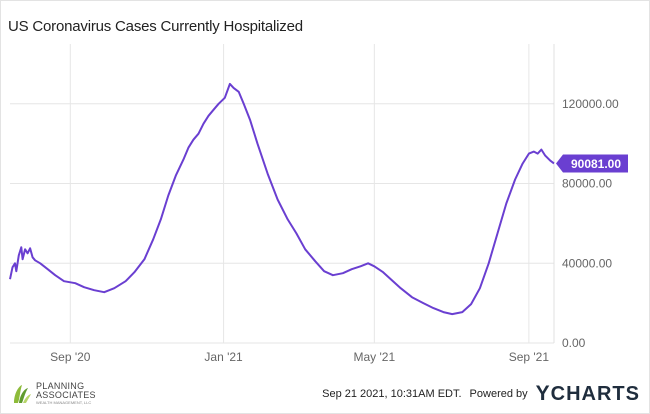 The height and width of the screenshot is (414, 650). Describe the element at coordinates (574, 343) in the screenshot. I see `y-tick-label: 0.00` at that location.